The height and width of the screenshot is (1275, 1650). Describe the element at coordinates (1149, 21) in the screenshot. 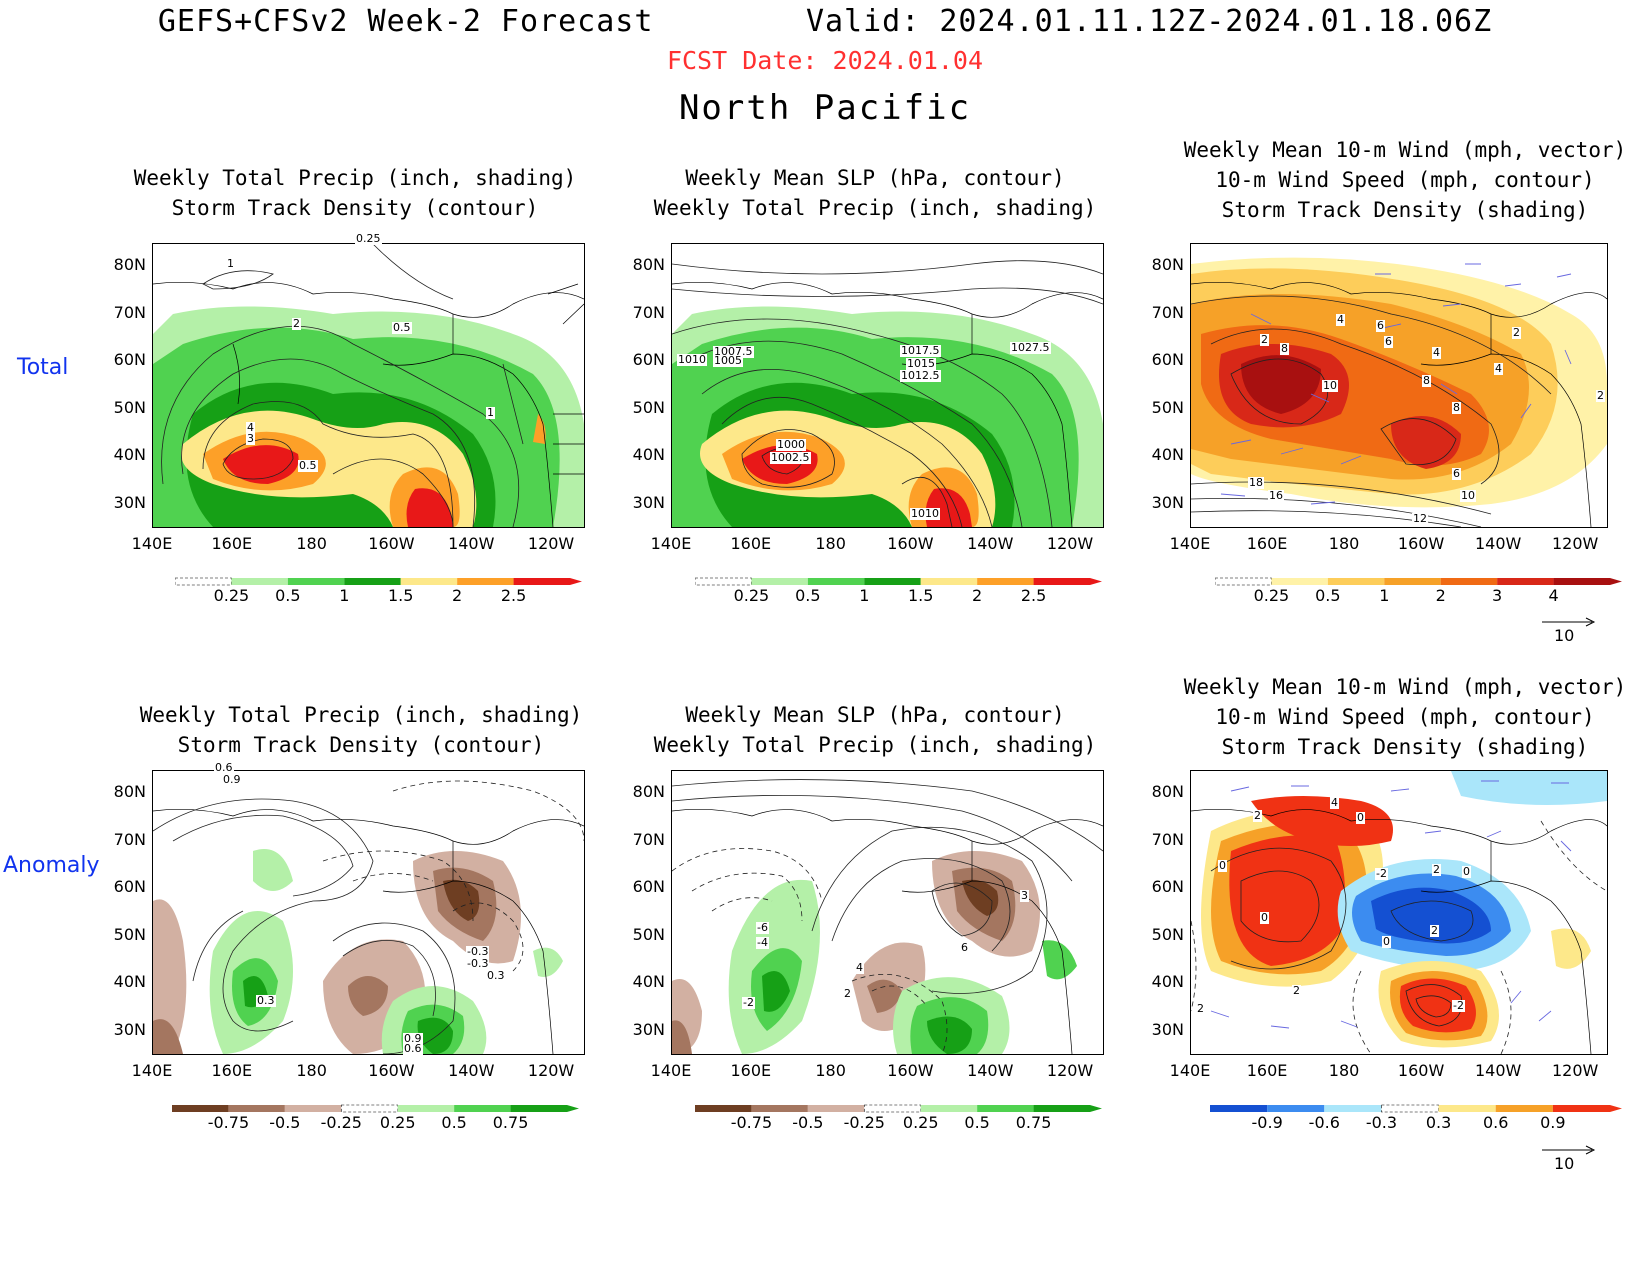

I see `title-right: Valid: 2024.01.11.12Z-2024.01.18.06Z` at that location.